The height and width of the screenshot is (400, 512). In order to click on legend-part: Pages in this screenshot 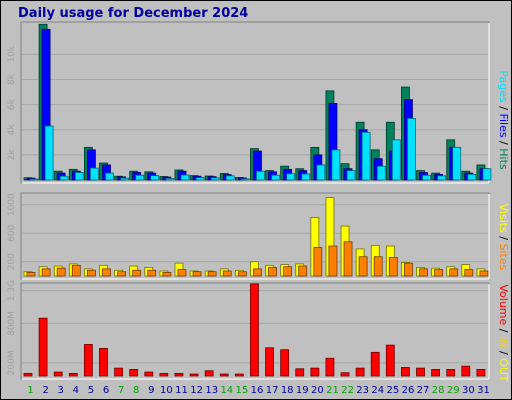, I will do `click(503, 86)`.